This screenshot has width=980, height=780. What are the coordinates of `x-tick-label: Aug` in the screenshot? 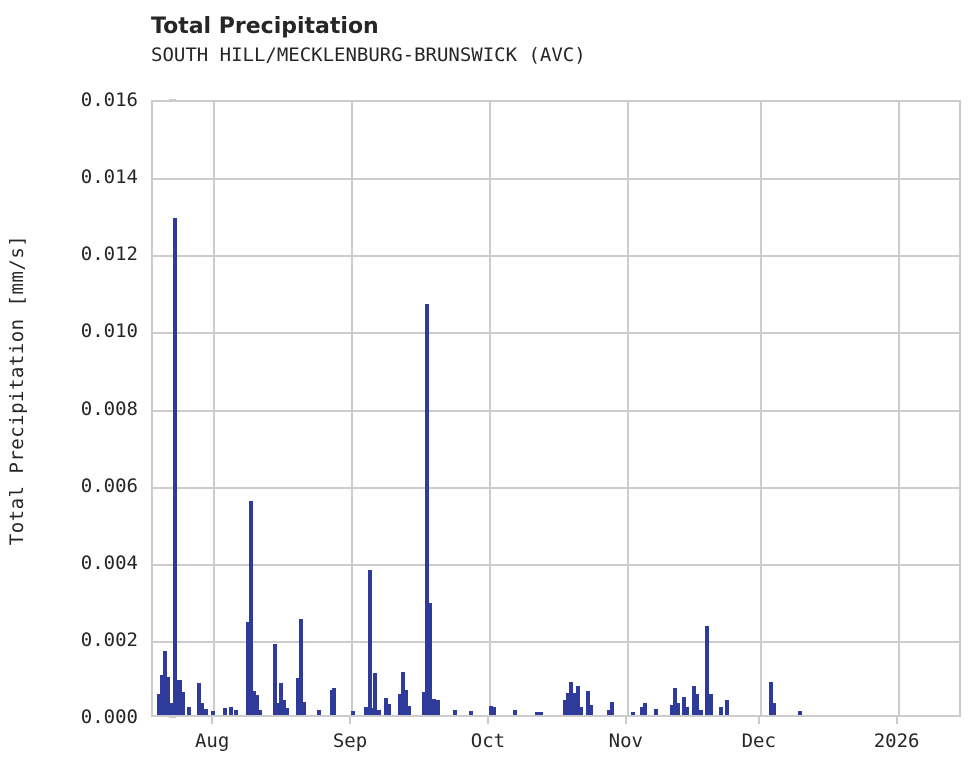 It's located at (212, 741).